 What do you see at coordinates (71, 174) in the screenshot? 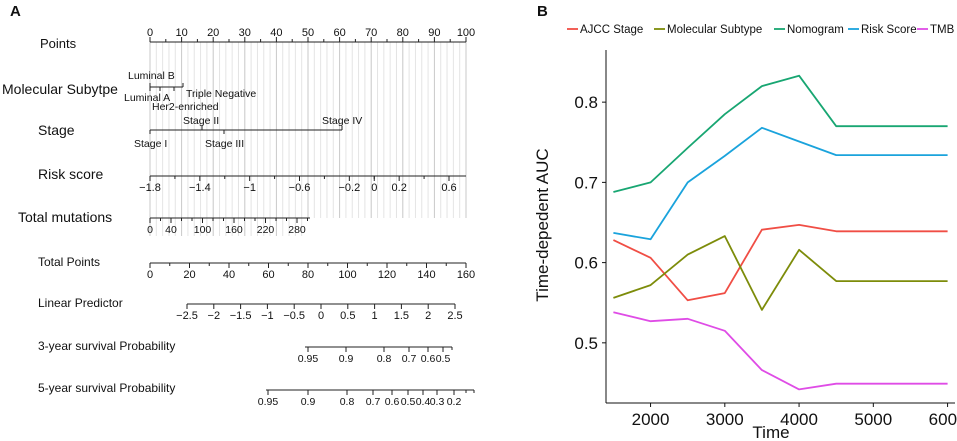
I see `row-label-risk-score: Risk score` at bounding box center [71, 174].